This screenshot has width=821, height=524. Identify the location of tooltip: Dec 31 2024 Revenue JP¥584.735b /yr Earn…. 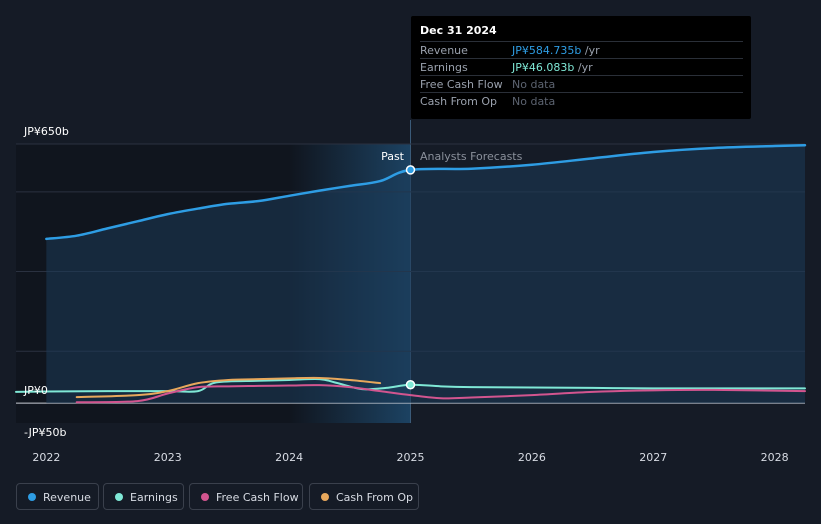
(581, 67).